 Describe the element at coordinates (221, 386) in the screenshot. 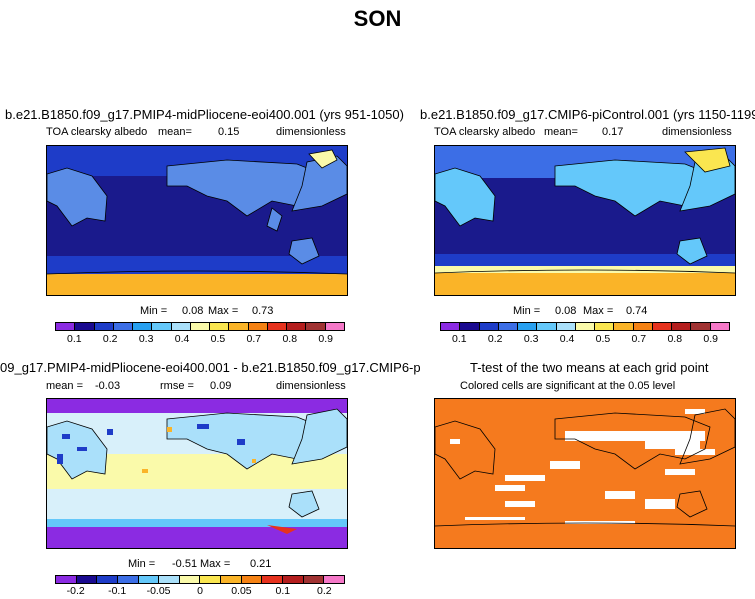

I see `panel3-rmse-value: 0.09` at that location.